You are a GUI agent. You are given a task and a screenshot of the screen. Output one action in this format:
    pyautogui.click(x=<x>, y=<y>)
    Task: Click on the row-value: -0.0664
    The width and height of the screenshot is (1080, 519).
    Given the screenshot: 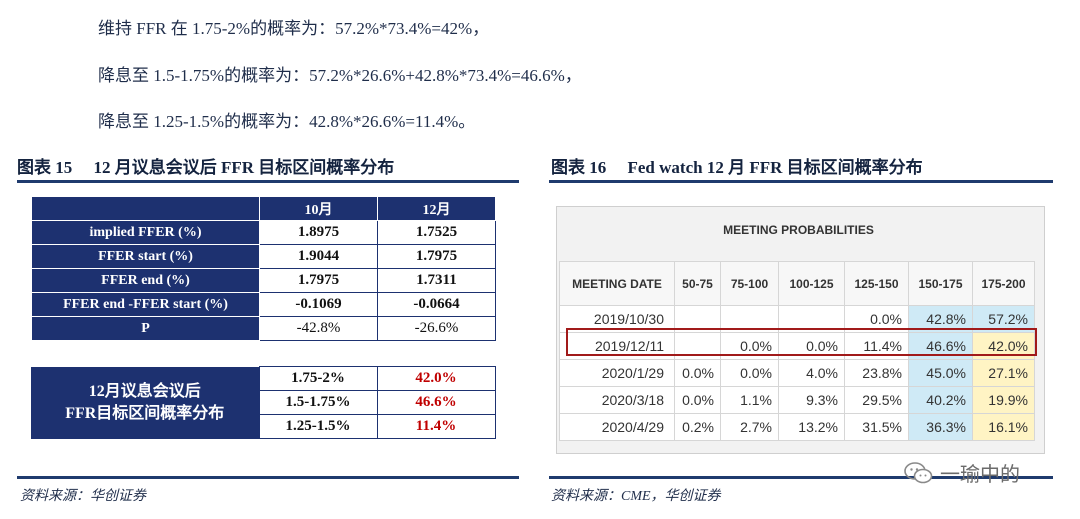 What is the action you would take?
    pyautogui.click(x=436, y=304)
    